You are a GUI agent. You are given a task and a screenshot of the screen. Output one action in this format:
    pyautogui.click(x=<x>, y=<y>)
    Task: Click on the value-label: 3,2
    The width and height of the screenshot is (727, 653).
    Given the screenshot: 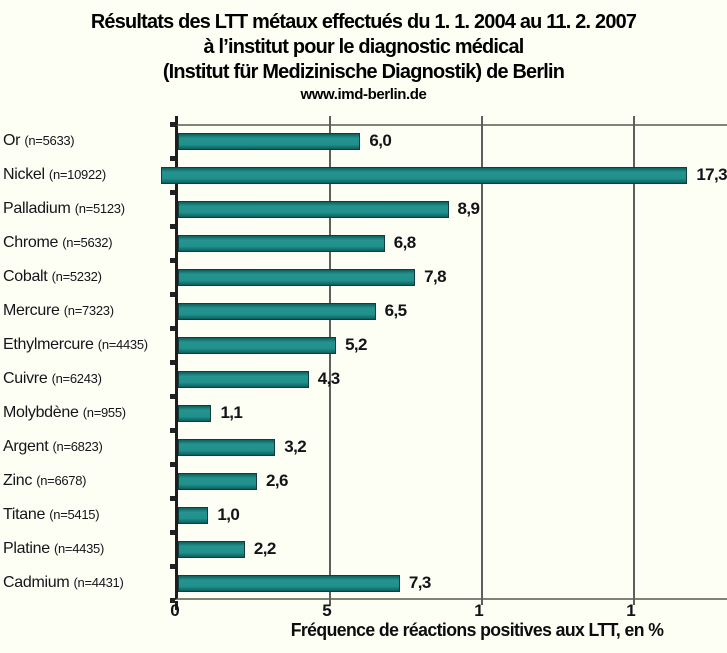 What is the action you would take?
    pyautogui.click(x=295, y=446)
    